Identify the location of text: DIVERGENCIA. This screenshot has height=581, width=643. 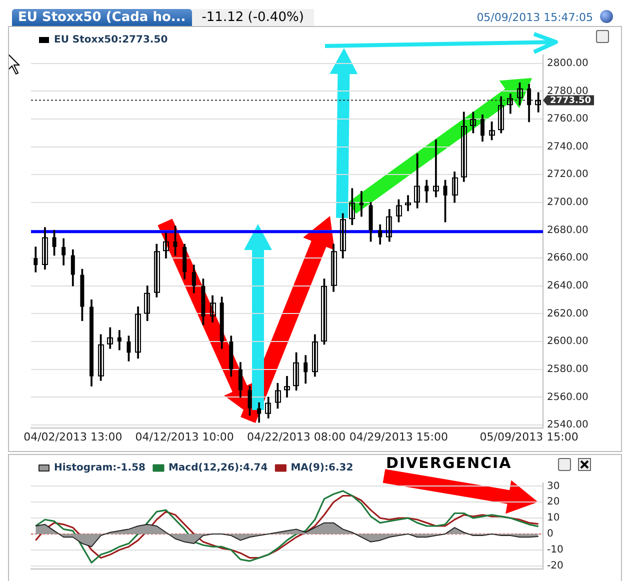
(449, 463).